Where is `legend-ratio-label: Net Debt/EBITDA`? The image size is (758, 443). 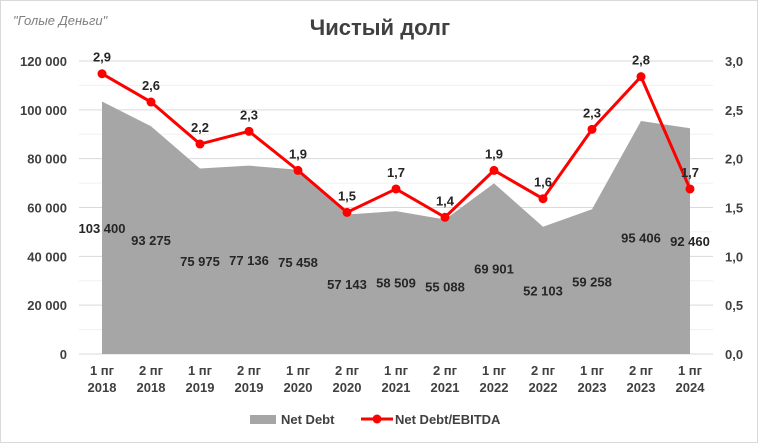
legend-ratio-label: Net Debt/EBITDA is located at coordinates (448, 419).